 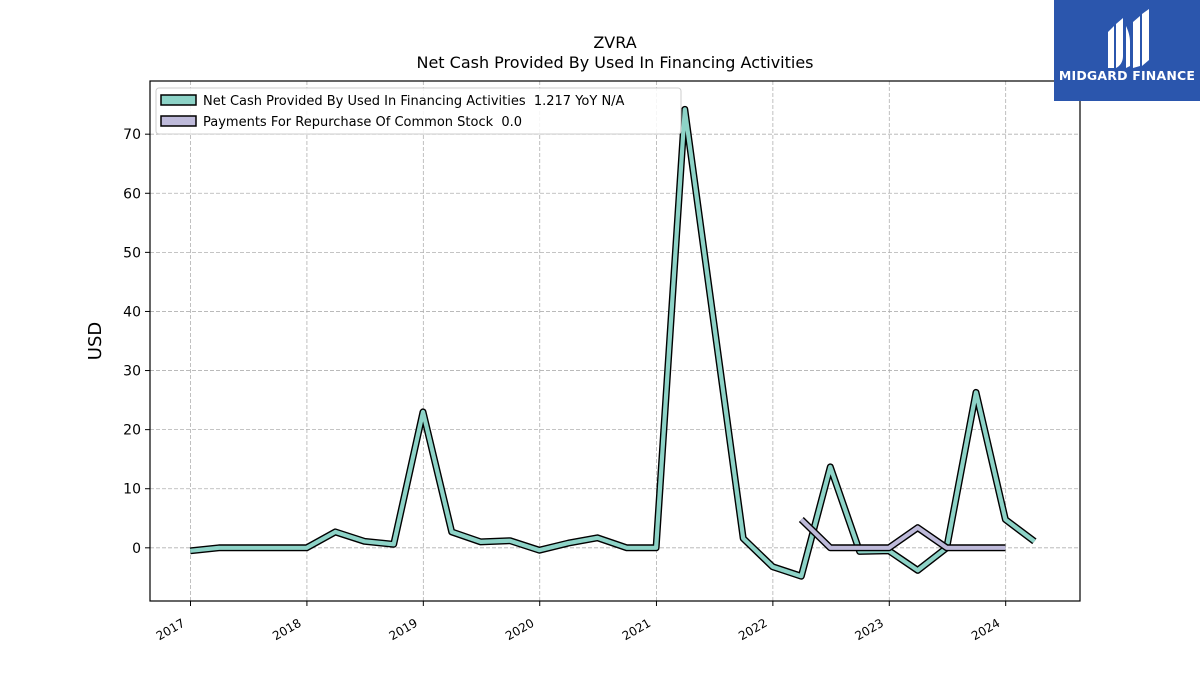 I want to click on legend-box, so click(x=418, y=111).